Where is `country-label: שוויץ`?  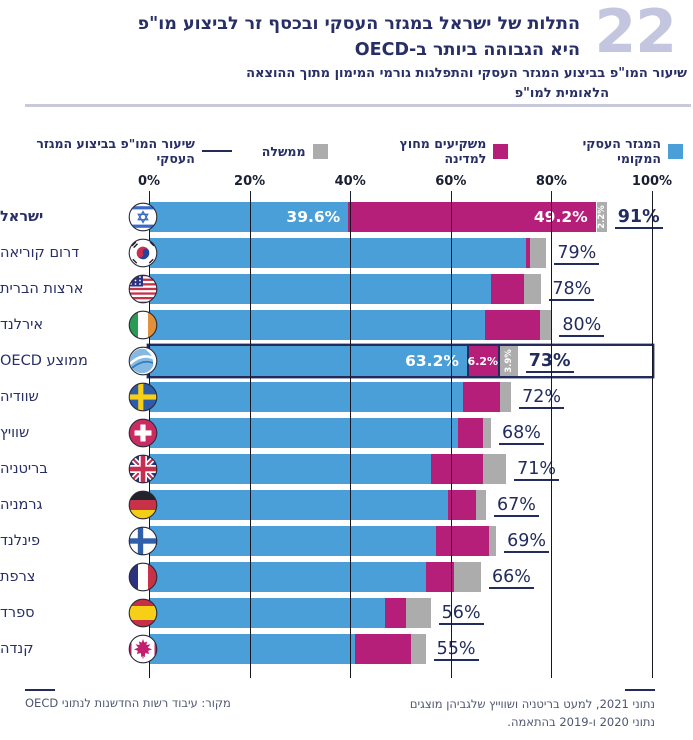
country-label: שוויץ is located at coordinates (15, 433).